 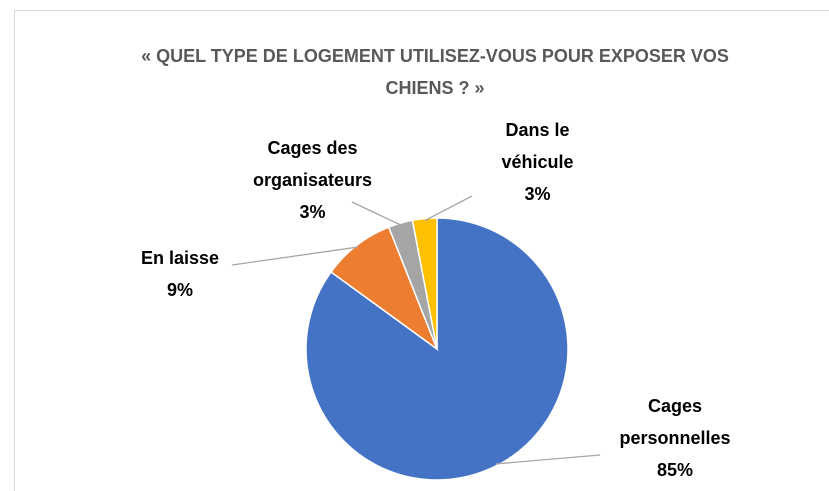 I want to click on category-label: Cages des organisateurs, so click(x=312, y=164).